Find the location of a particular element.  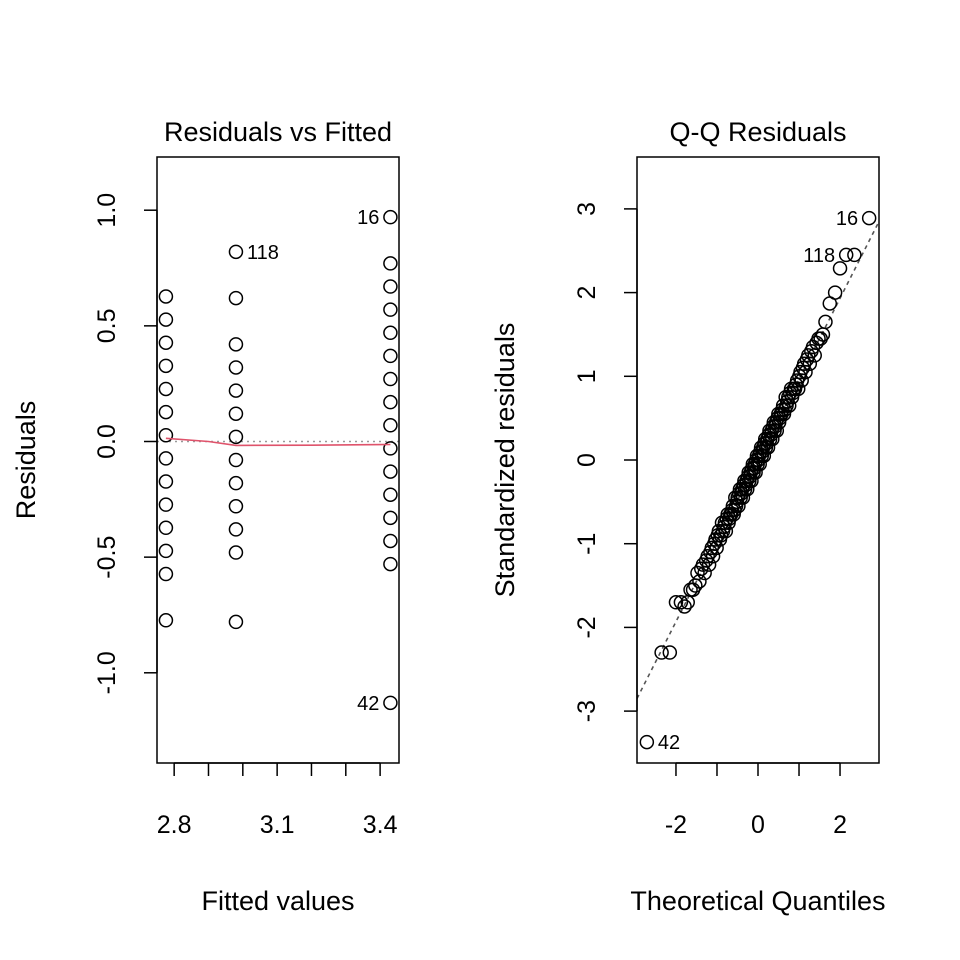

y-tick-label: -1 is located at coordinates (587, 544).